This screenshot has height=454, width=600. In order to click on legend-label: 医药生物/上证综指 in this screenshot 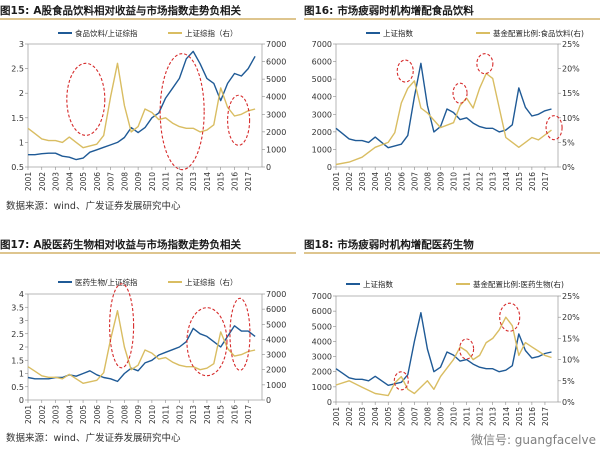, I will do `click(106, 282)`.